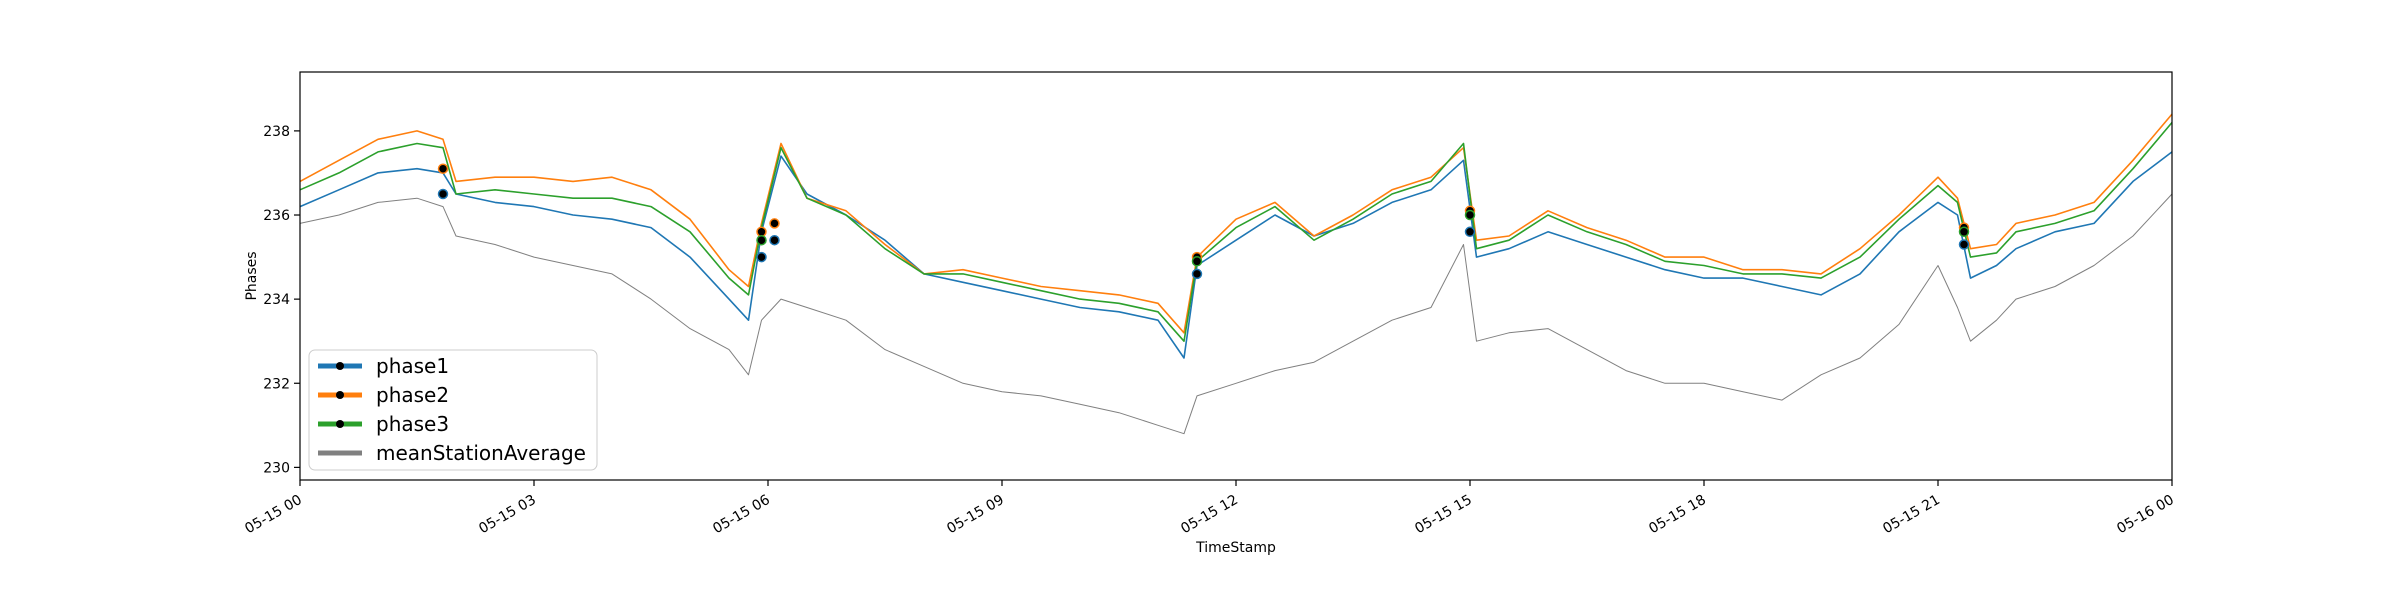 This screenshot has width=2400, height=600. Describe the element at coordinates (276, 384) in the screenshot. I see `y-tick-label: 232` at that location.